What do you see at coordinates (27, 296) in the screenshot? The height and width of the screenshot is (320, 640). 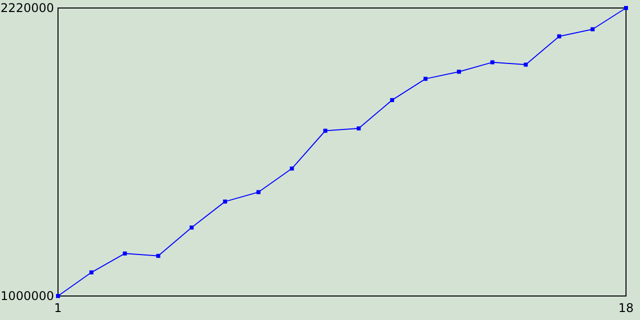 I see `y-tick-label: 1000000` at bounding box center [27, 296].